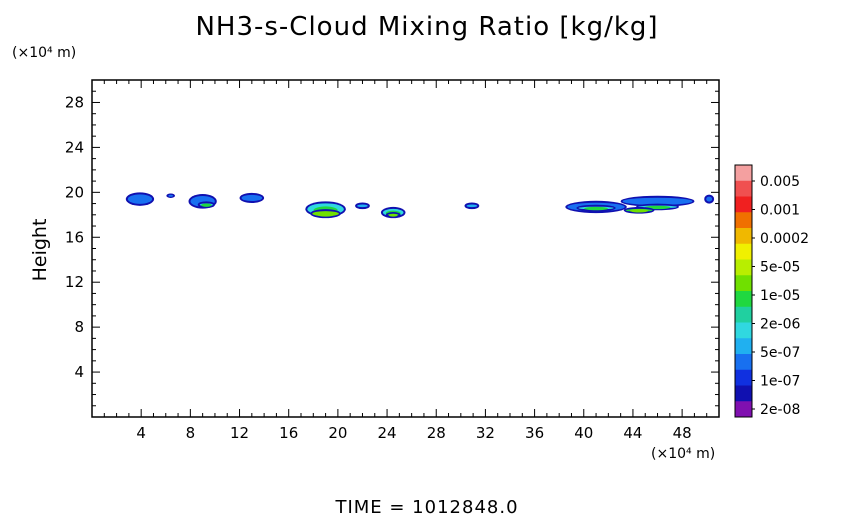  What do you see at coordinates (79, 372) in the screenshot?
I see `y-tick-label: 4` at bounding box center [79, 372].